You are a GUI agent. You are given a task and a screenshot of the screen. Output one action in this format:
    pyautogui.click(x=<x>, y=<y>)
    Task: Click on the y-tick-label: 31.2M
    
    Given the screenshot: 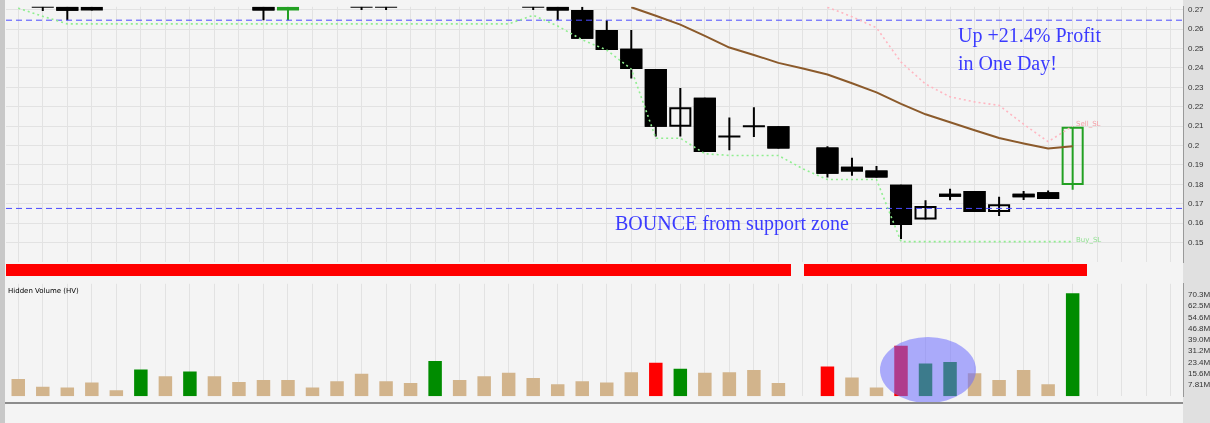 What is the action you would take?
    pyautogui.click(x=1199, y=351)
    